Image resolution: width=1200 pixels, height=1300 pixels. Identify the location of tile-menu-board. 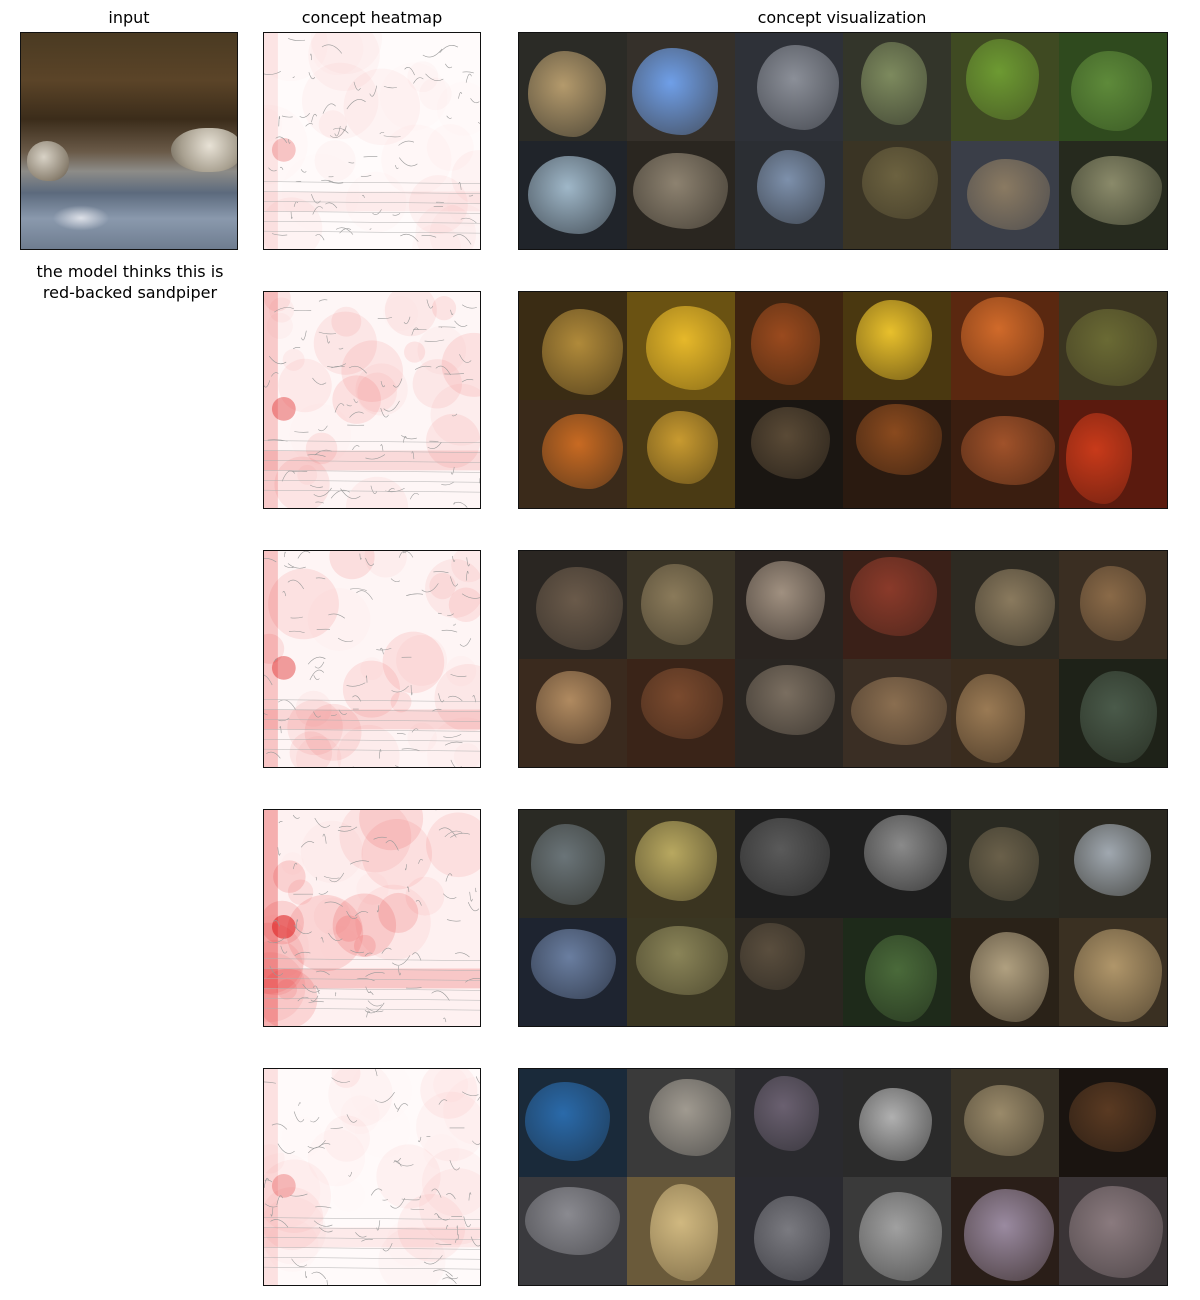
(897, 1231).